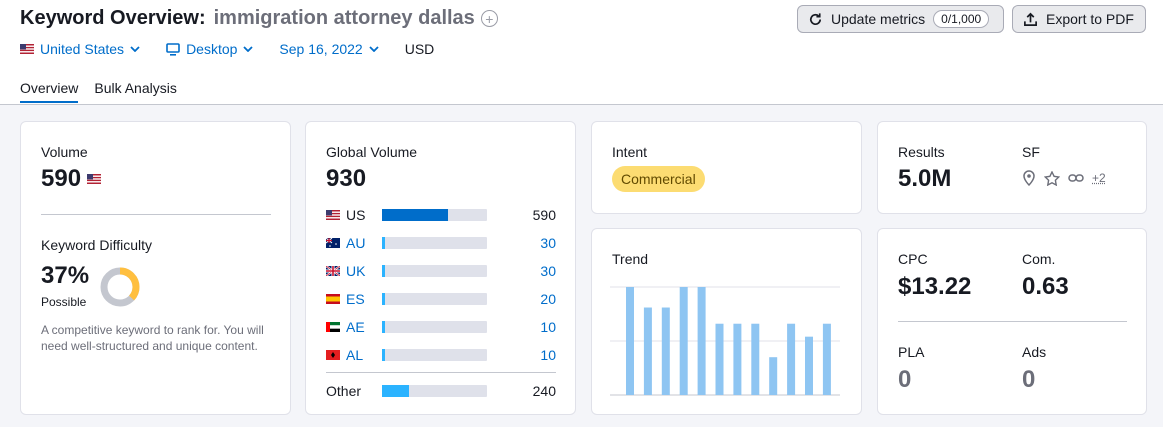 Image resolution: width=1163 pixels, height=427 pixels. I want to click on country-code: AU, so click(356, 243).